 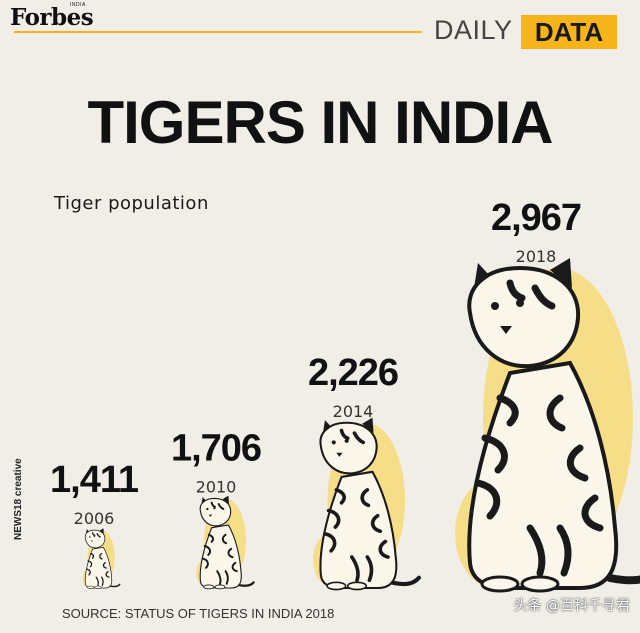 What do you see at coordinates (218, 32) in the screenshot?
I see `header-rule` at bounding box center [218, 32].